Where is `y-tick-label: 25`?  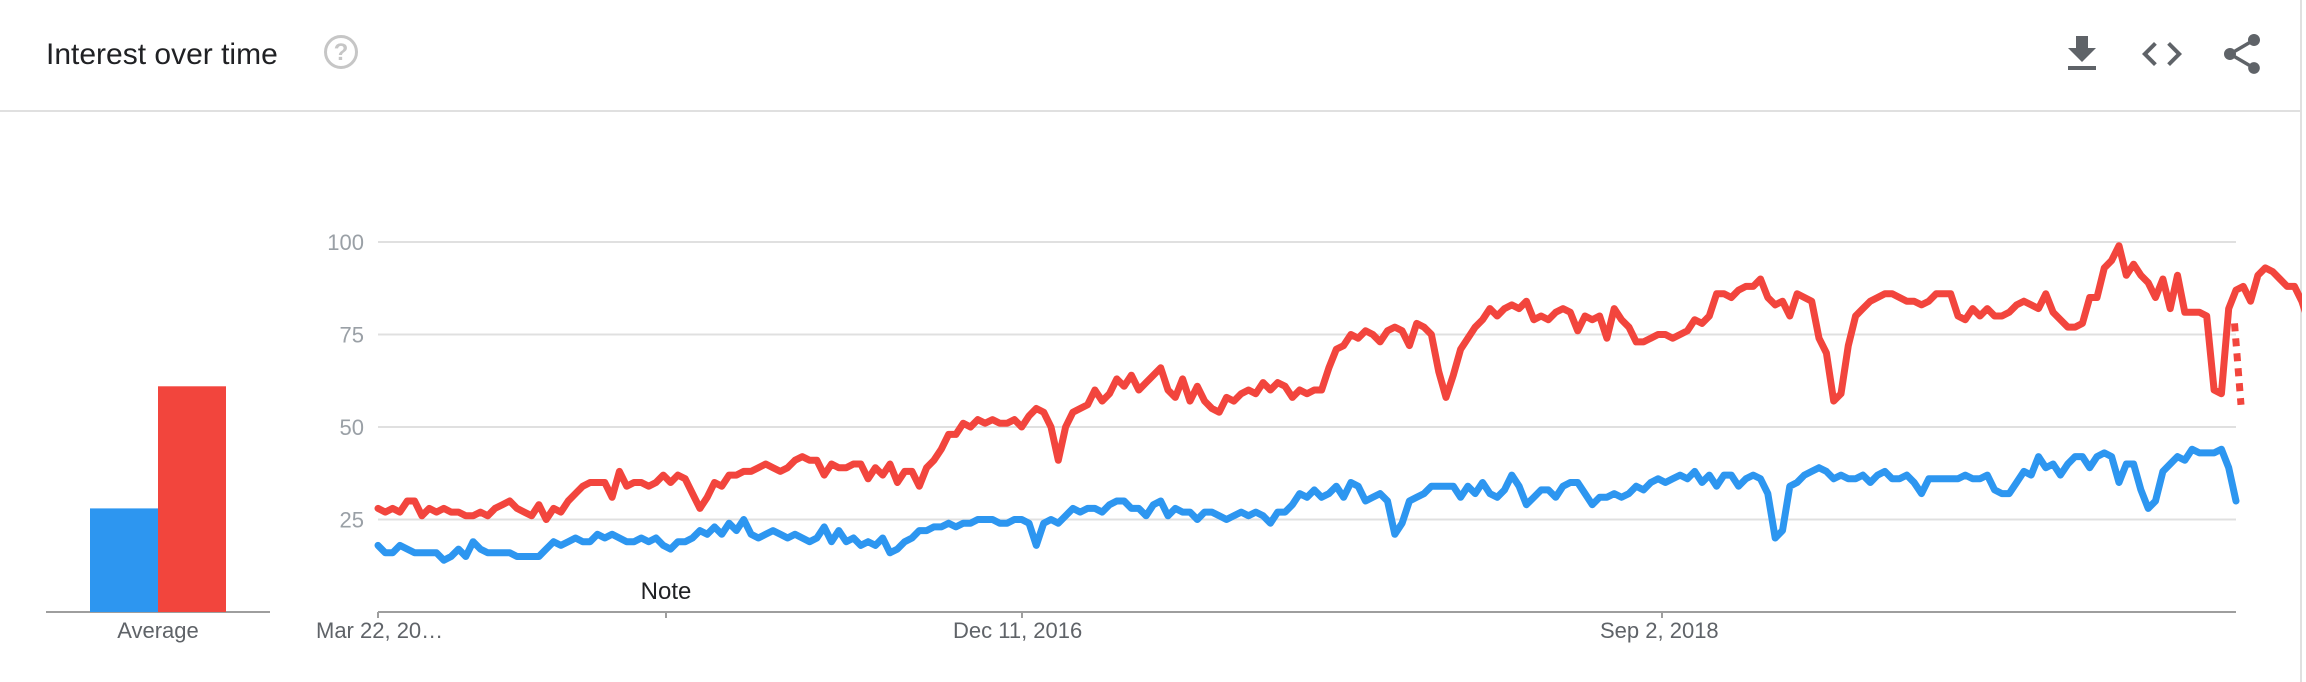 y-tick-label: 25 is located at coordinates (352, 520).